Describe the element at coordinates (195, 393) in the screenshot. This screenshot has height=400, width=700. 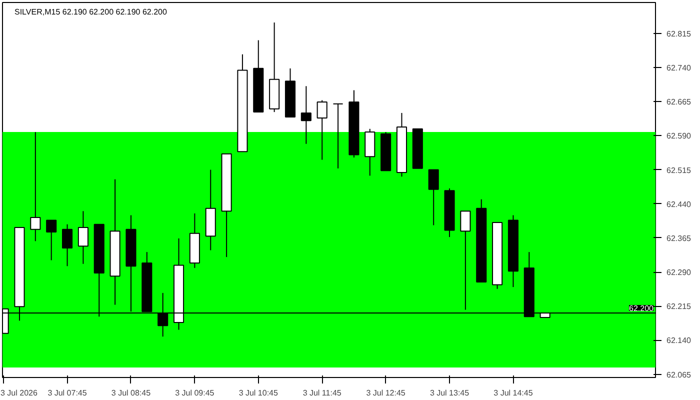
I see `x-tick-label: 3 Jul 09:45` at that location.